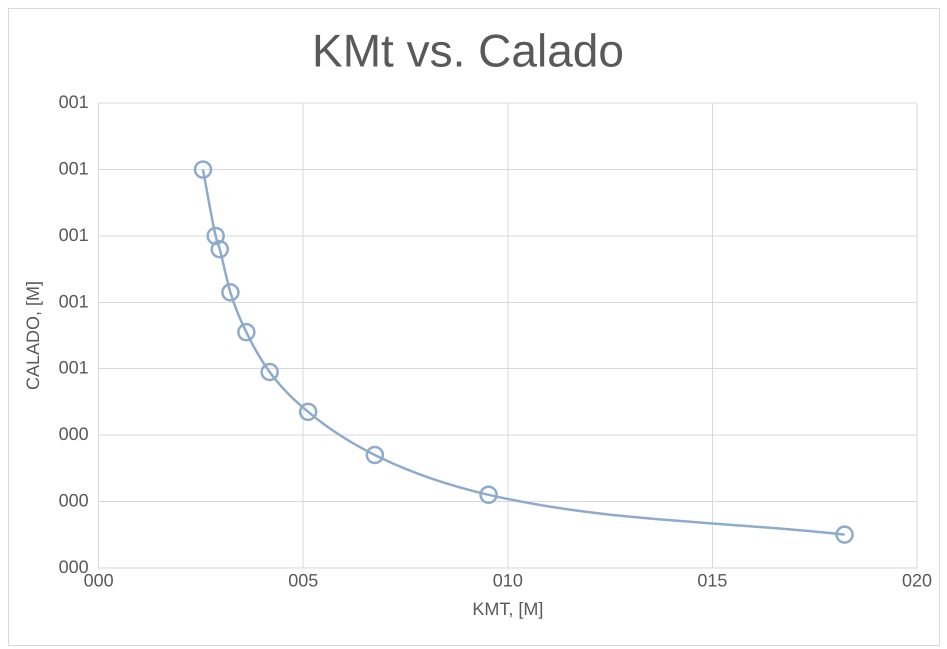  What do you see at coordinates (32, 335) in the screenshot?
I see `y-axis-title: CALADO, [M]` at bounding box center [32, 335].